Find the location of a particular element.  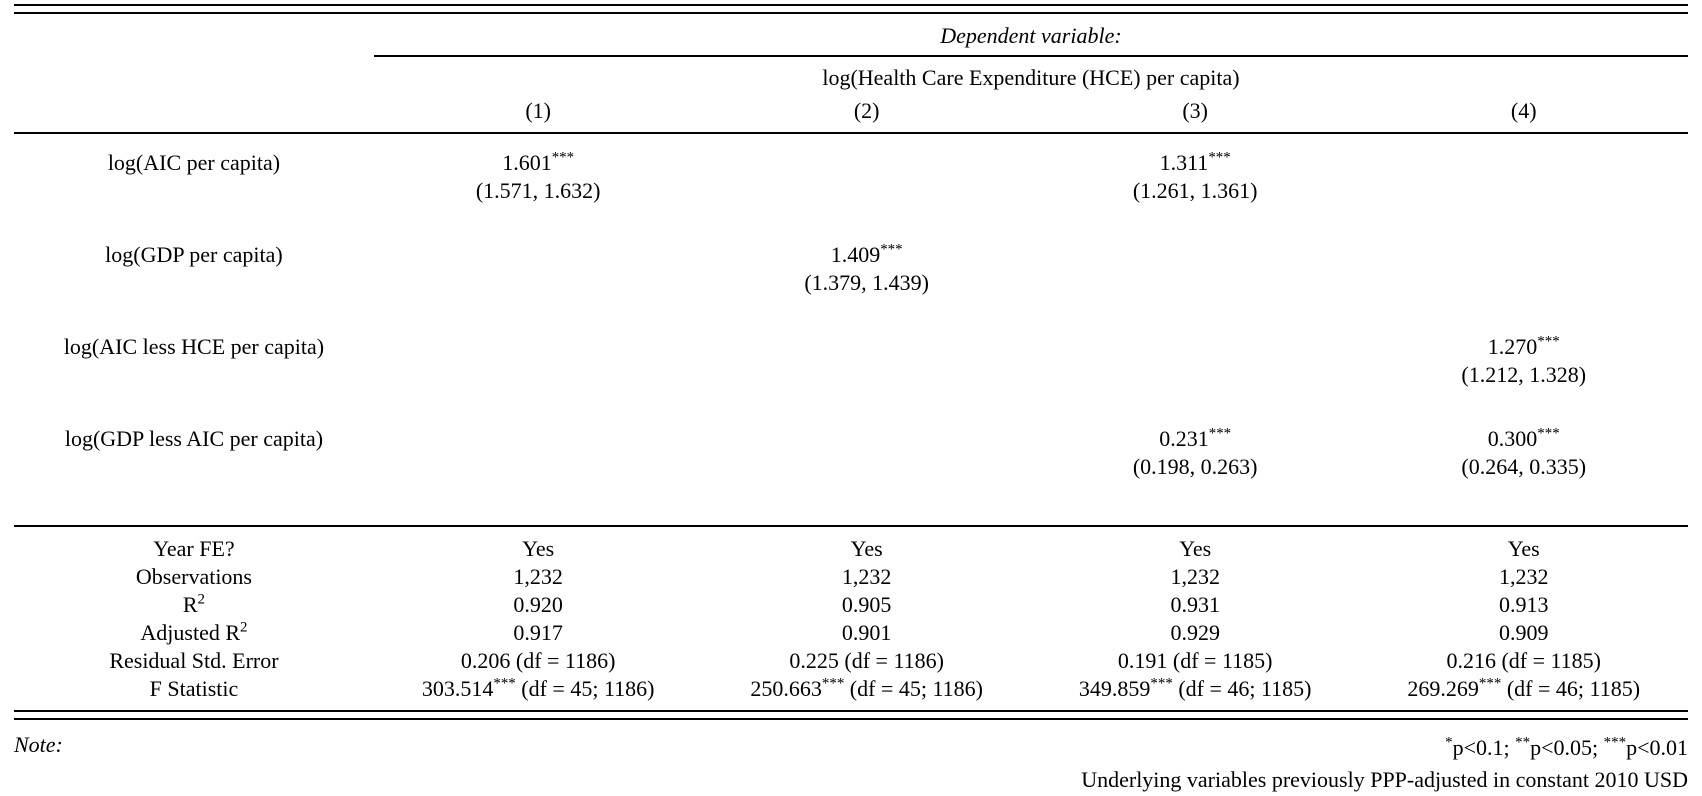

stat-value: 303.514*** (df = 45; 1186) is located at coordinates (538, 688).